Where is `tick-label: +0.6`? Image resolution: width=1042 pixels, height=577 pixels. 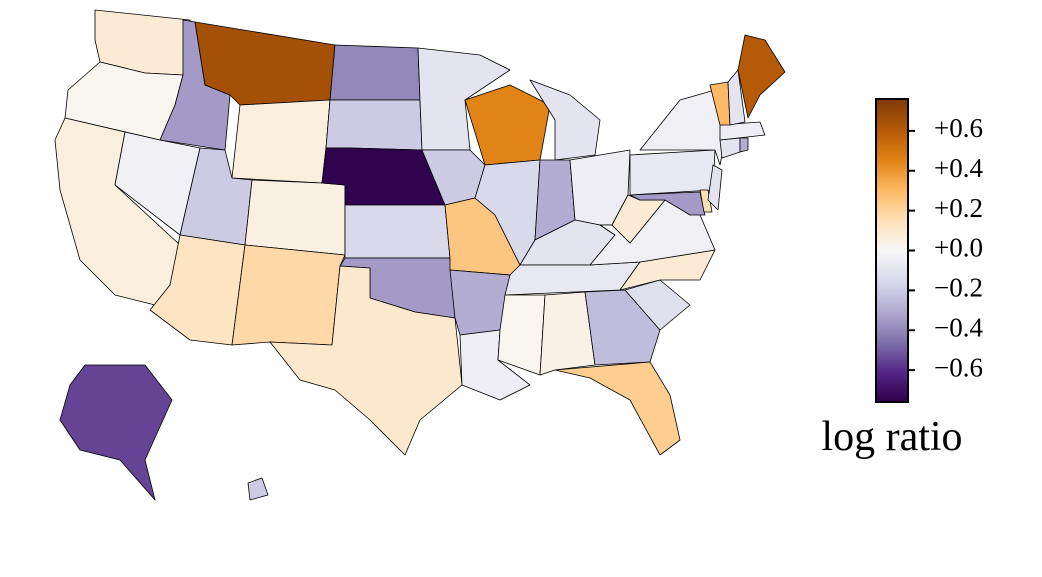
tick-label: +0.6 is located at coordinates (958, 128).